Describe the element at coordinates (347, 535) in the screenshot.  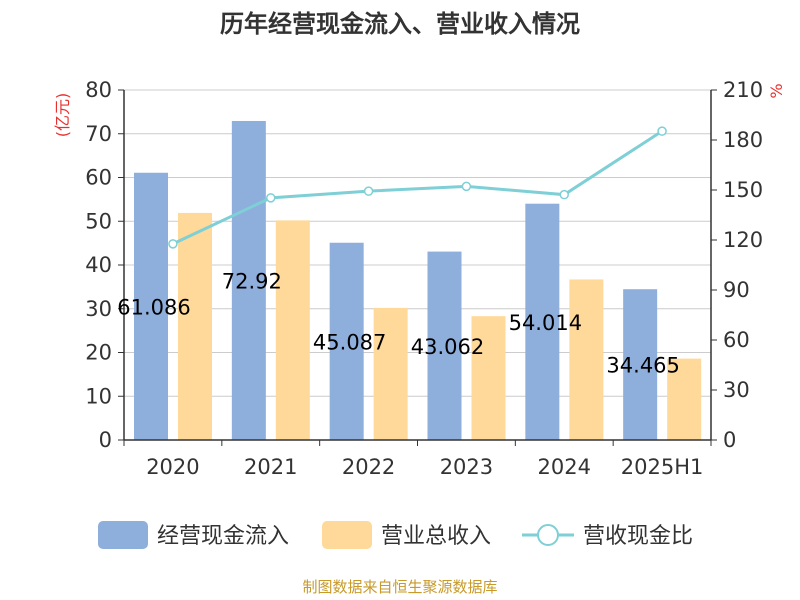
I see `legend-swatch-total-revenue` at that location.